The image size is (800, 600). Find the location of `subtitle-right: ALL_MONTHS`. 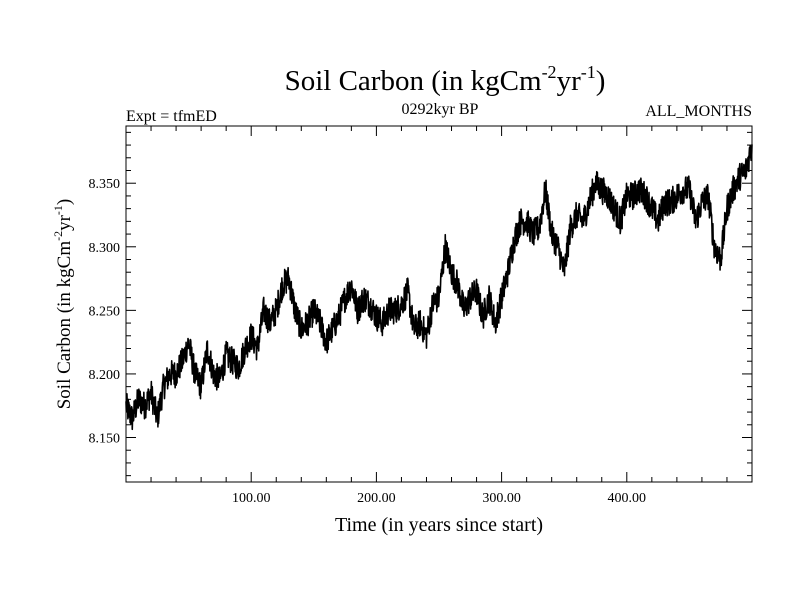

subtitle-right: ALL_MONTHS is located at coordinates (698, 111).